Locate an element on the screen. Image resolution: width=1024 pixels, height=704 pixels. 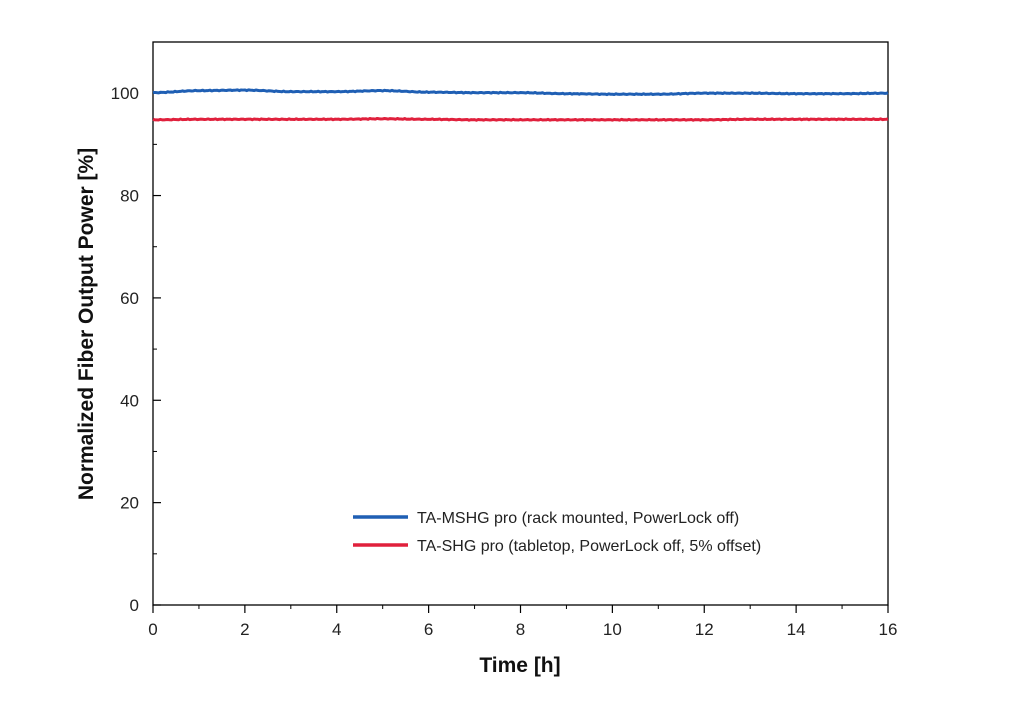
y-ticks: 0 20 40 60 80 100 is located at coordinates (136, 328).